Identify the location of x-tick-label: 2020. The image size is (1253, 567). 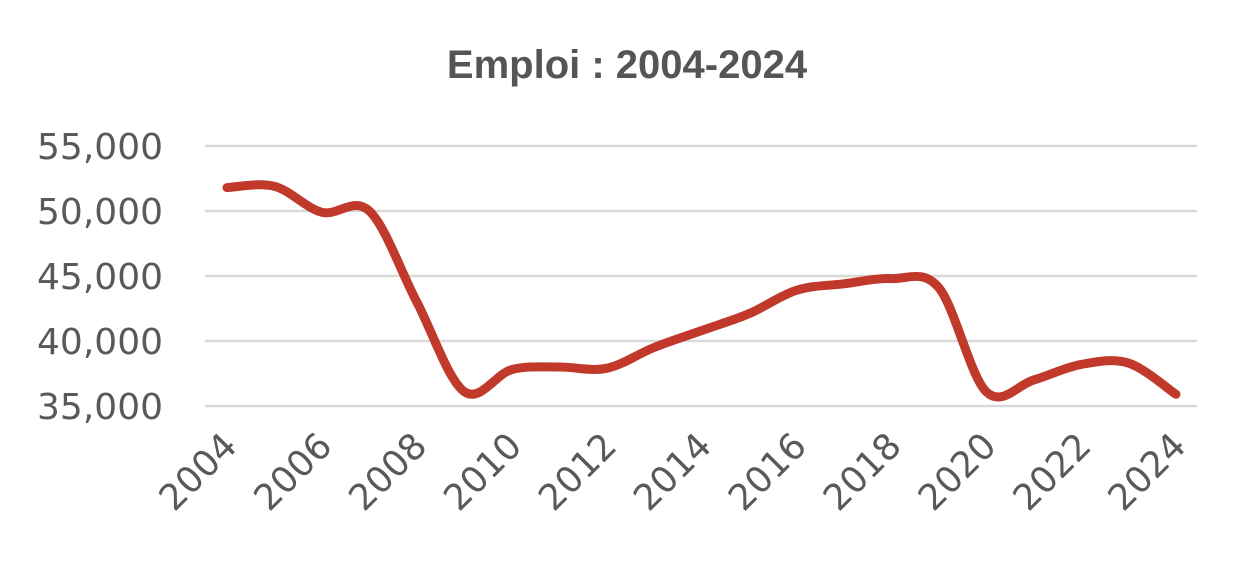
(958, 472).